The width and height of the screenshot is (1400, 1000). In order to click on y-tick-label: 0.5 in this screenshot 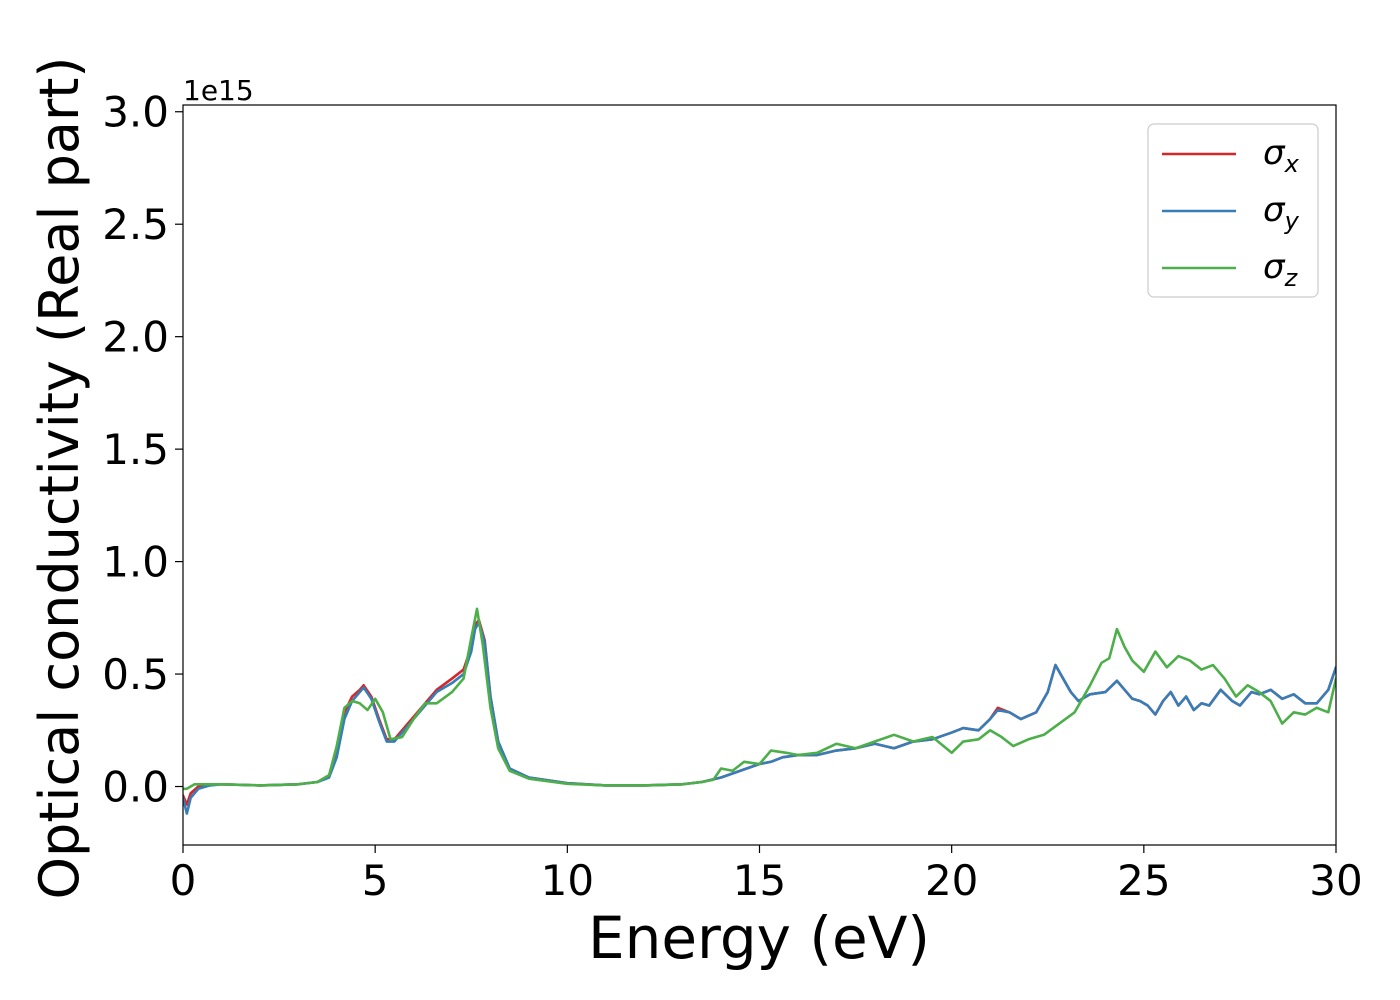, I will do `click(135, 674)`.